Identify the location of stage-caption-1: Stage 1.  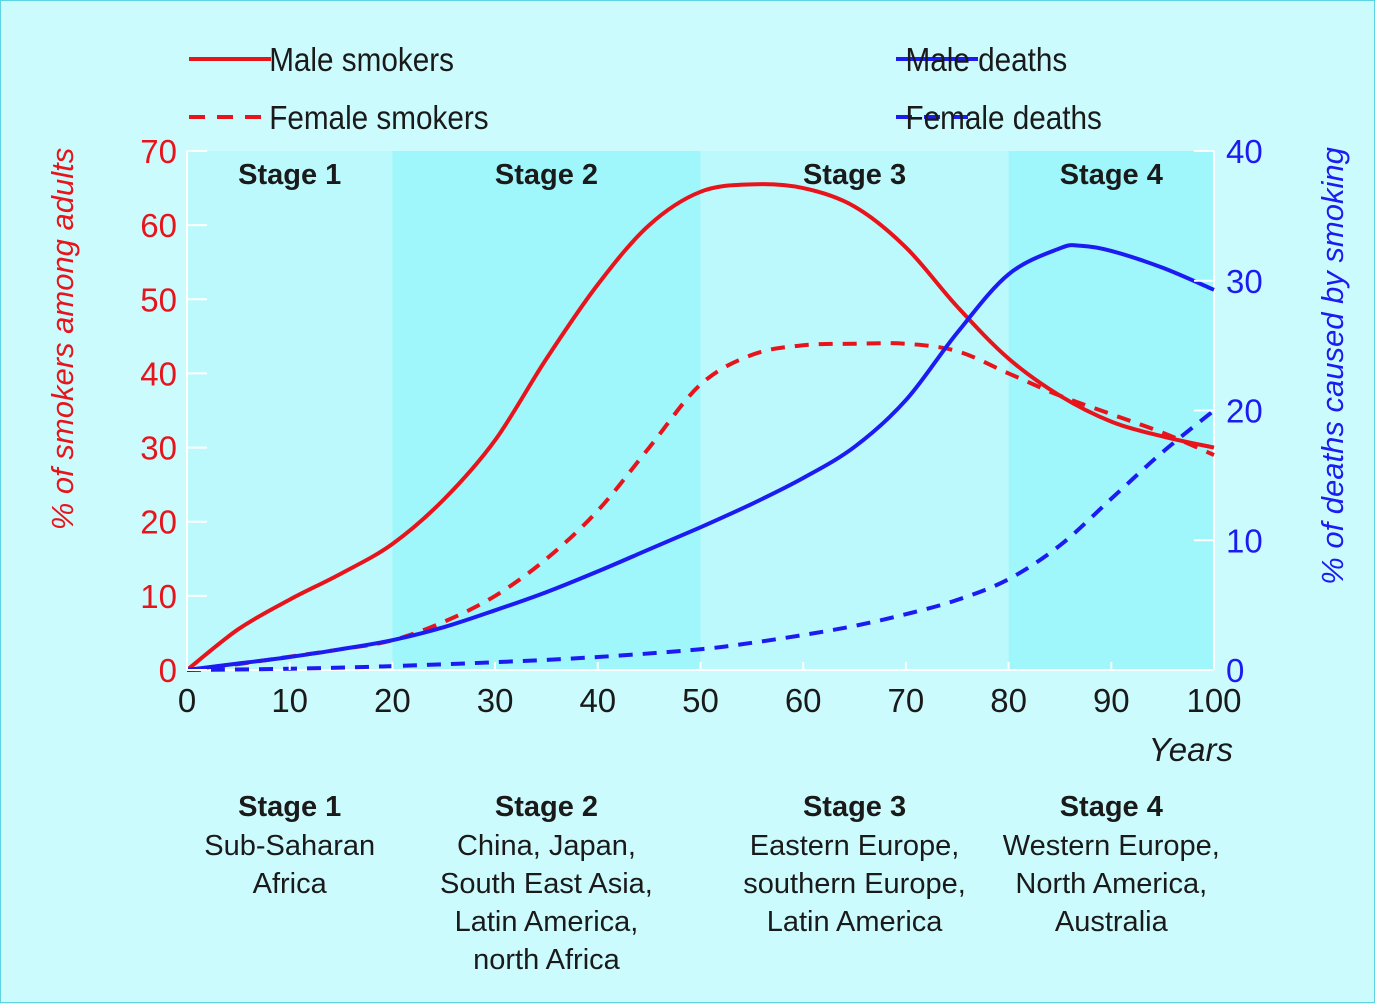
(289, 807).